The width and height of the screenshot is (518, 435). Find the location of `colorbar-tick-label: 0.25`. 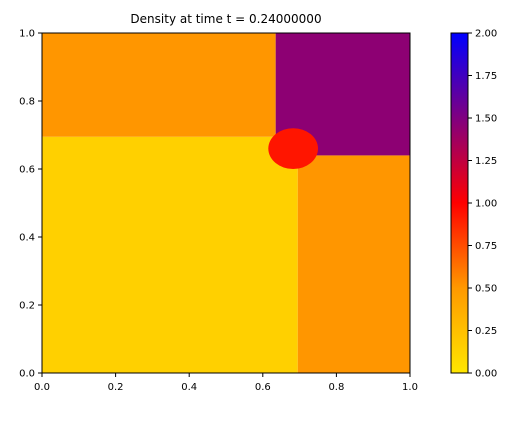

colorbar-tick-label: 0.25 is located at coordinates (486, 331).